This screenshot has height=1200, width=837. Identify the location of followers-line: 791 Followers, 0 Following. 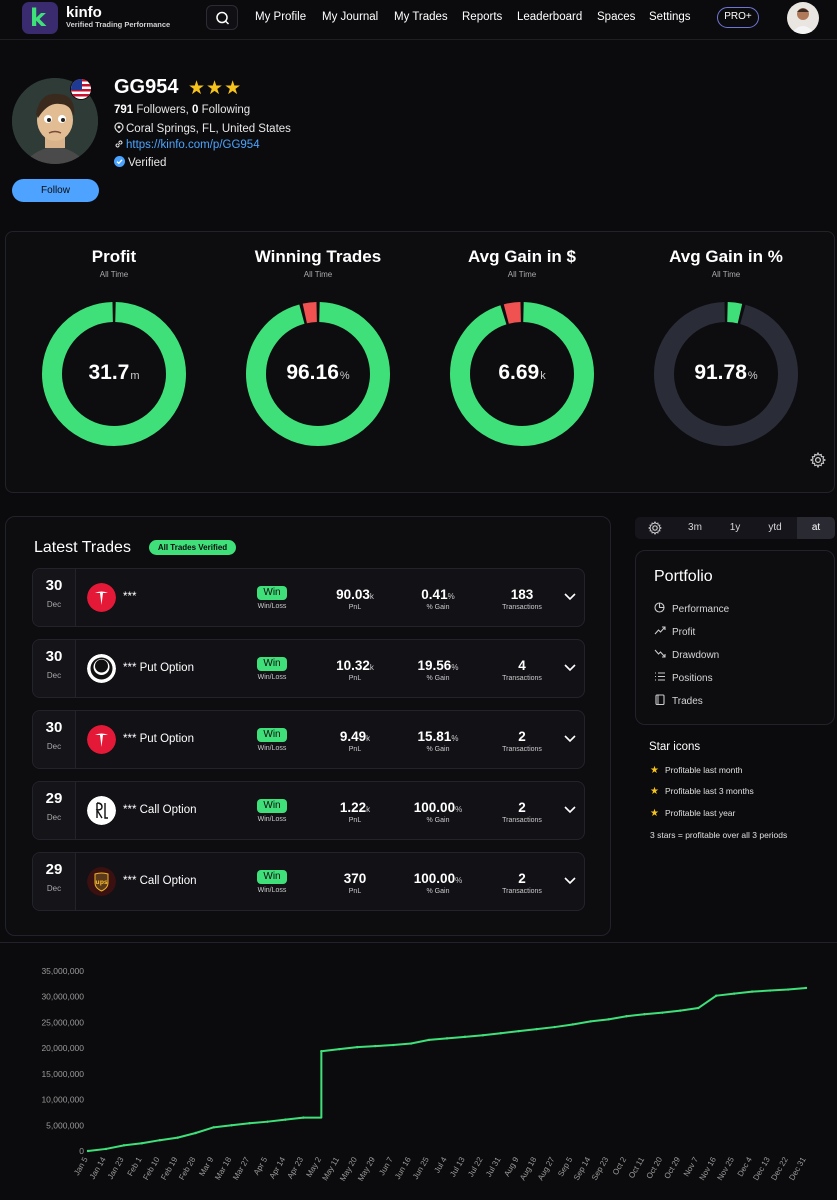
(182, 110).